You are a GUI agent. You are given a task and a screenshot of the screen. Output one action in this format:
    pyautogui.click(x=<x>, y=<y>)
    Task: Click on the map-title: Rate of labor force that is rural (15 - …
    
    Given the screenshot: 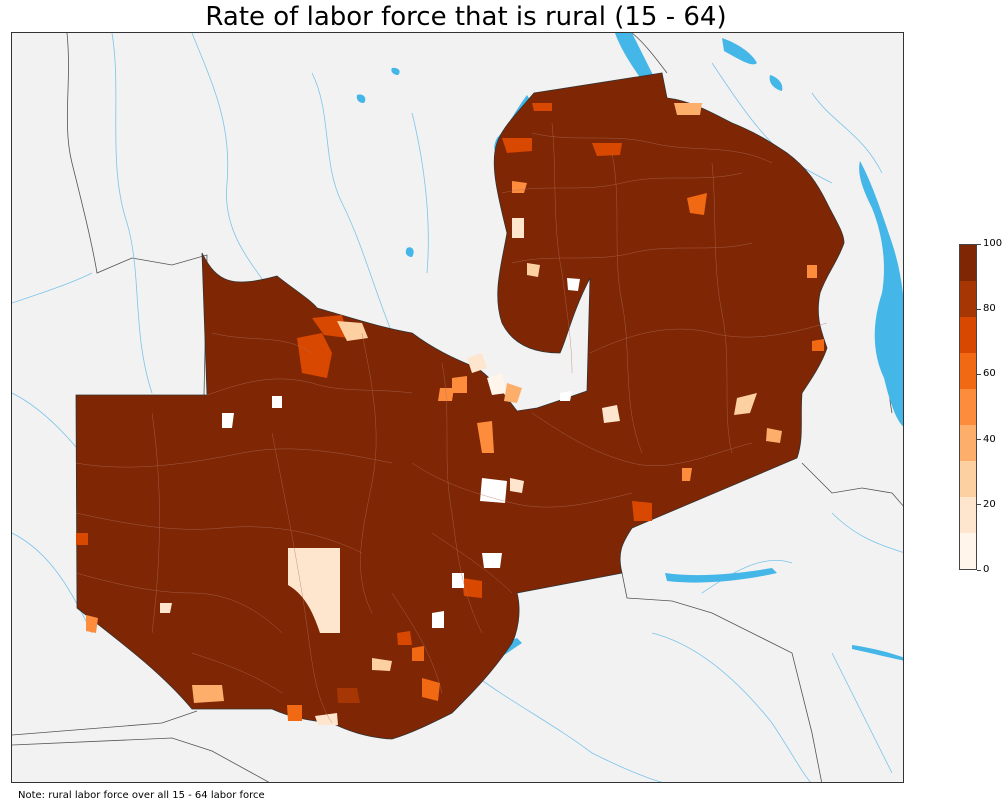 What is the action you would take?
    pyautogui.click(x=466, y=17)
    